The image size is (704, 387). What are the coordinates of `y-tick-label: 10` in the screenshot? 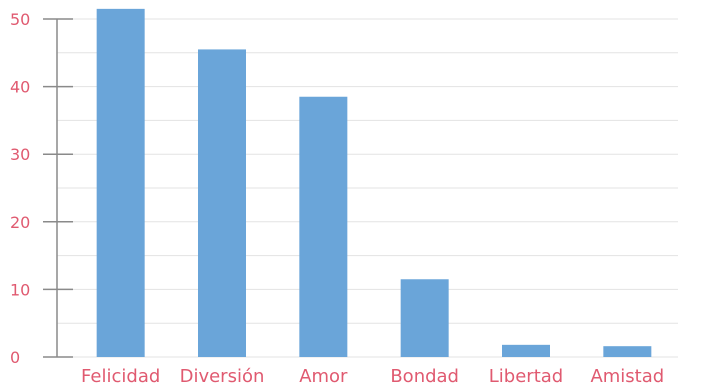 It's located at (20, 289).